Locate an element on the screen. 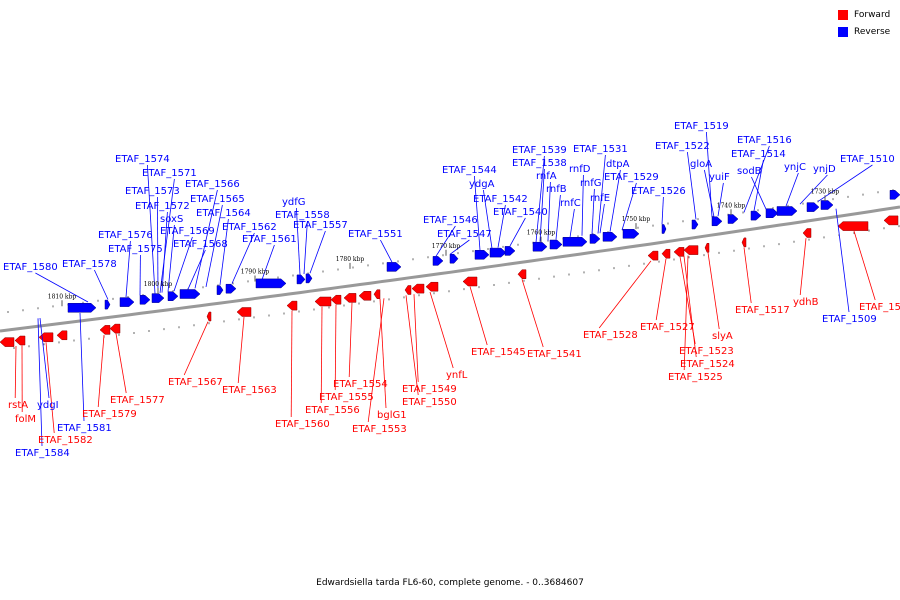  gene-label-etaf-1517: ETAF_1517 is located at coordinates (762, 310).